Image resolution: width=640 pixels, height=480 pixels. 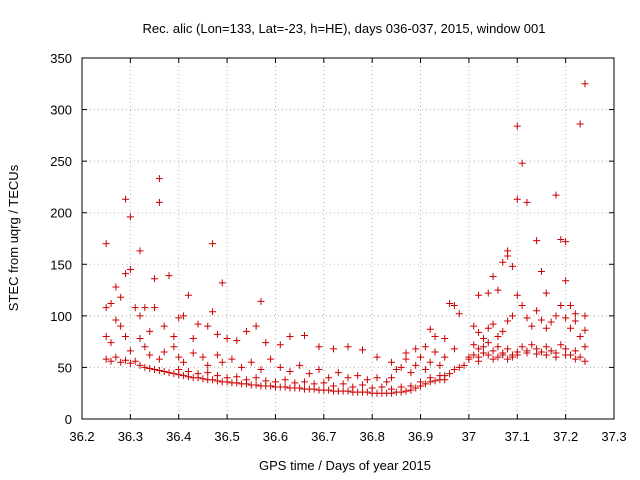 What do you see at coordinates (345, 465) in the screenshot?
I see `x-axis-title: GPS time / Days of year 2015` at bounding box center [345, 465].